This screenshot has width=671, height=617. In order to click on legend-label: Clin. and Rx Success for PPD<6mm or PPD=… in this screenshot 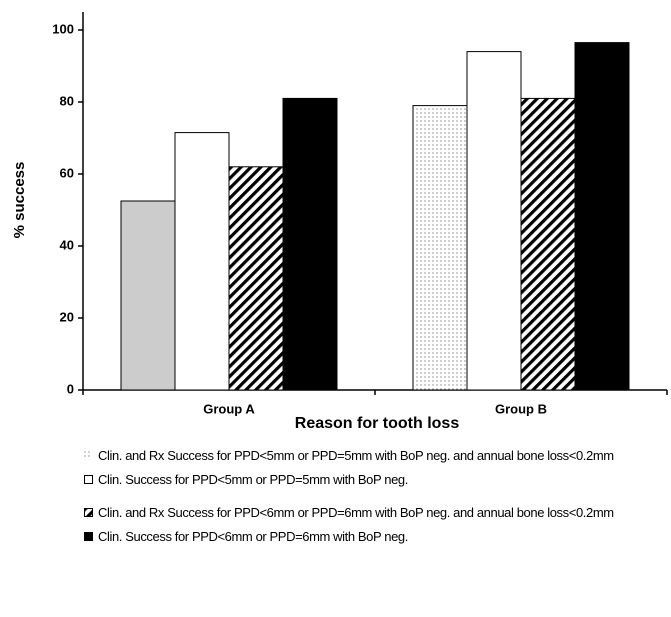, I will do `click(356, 512)`.